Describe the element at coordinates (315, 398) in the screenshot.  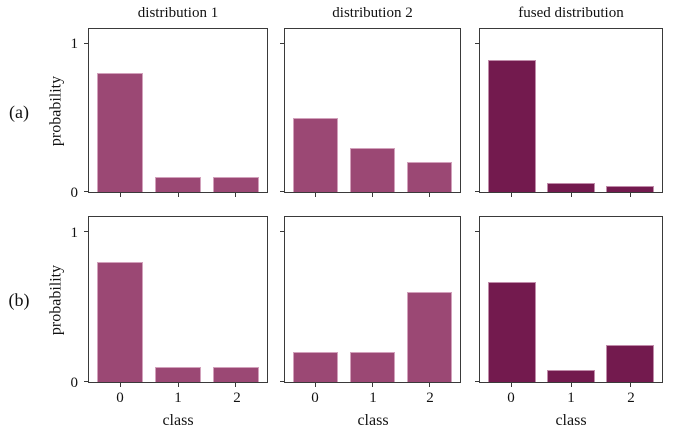
I see `xtick-label-b1-0: 0` at that location.